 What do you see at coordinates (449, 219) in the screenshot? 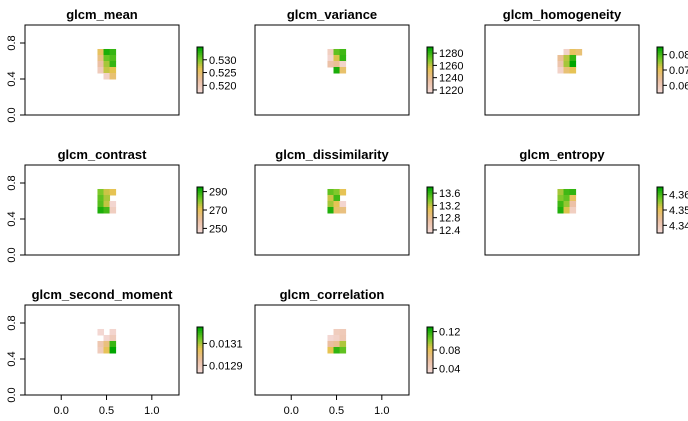
I see `legend-tick-label: 12.8` at bounding box center [449, 219].